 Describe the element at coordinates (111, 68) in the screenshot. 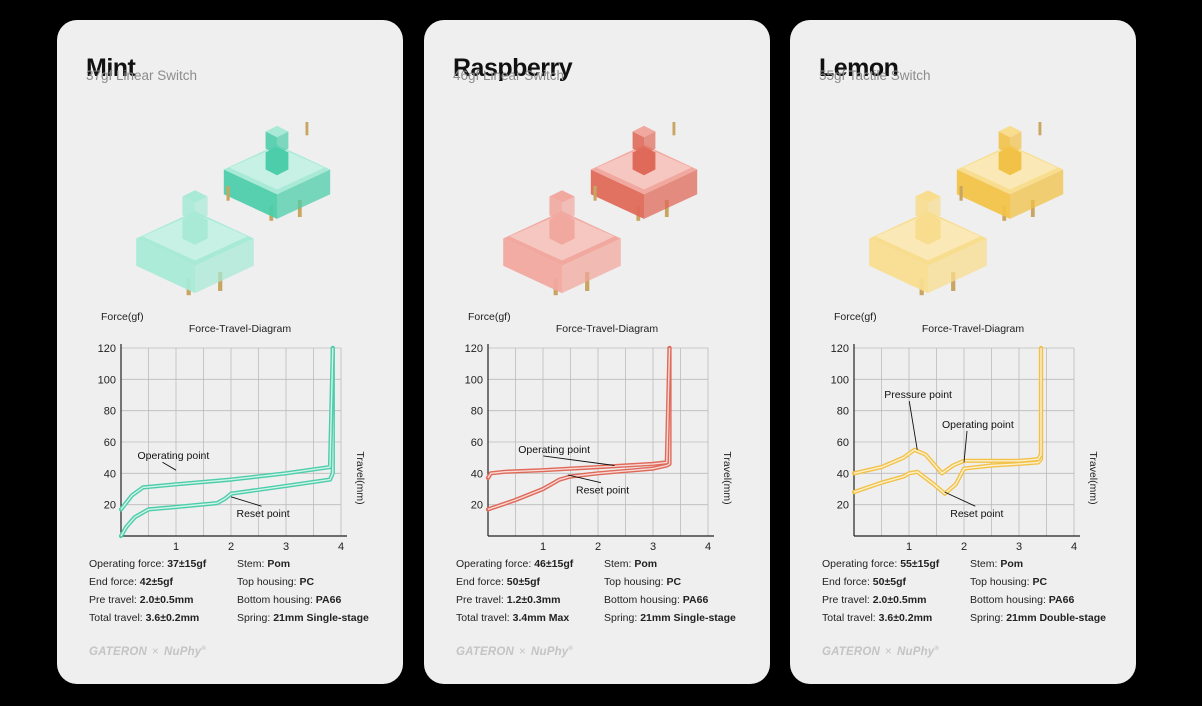

I see `card-title: Mint` at that location.